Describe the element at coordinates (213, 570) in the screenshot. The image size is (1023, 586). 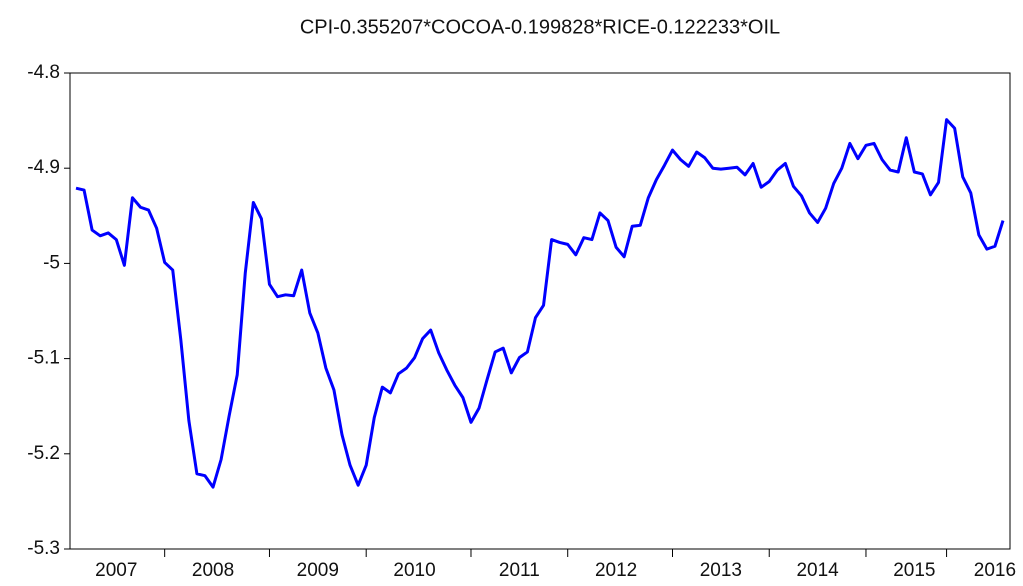
I see `x-tick-label: 2008` at that location.